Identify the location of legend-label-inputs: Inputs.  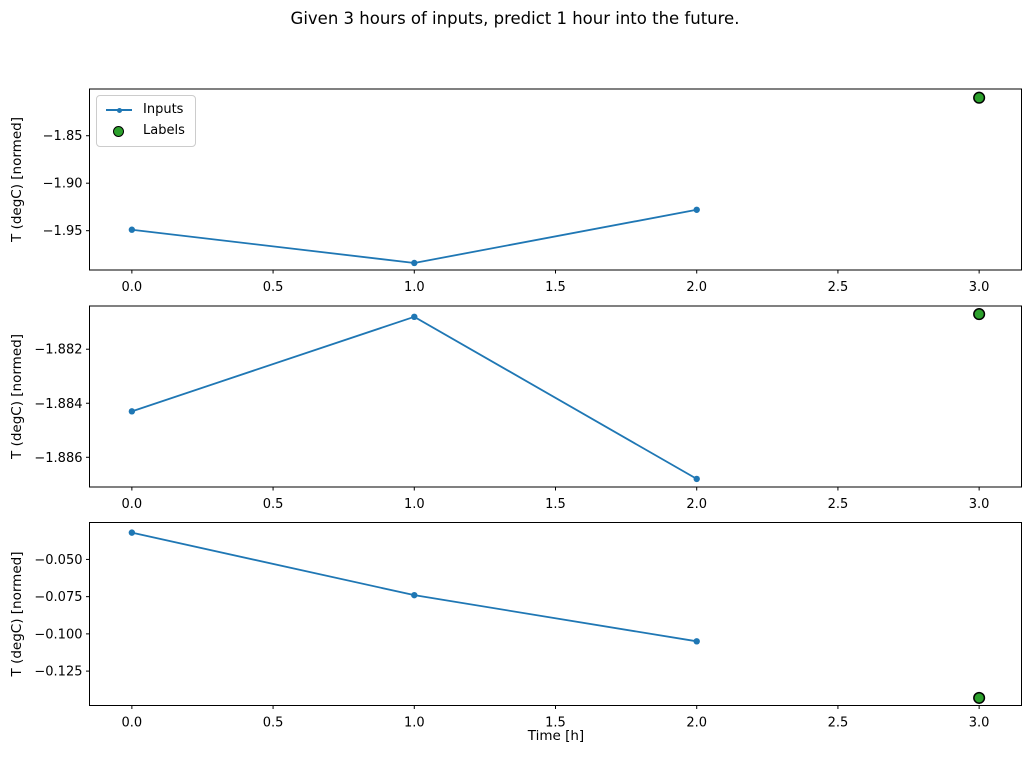
(163, 109).